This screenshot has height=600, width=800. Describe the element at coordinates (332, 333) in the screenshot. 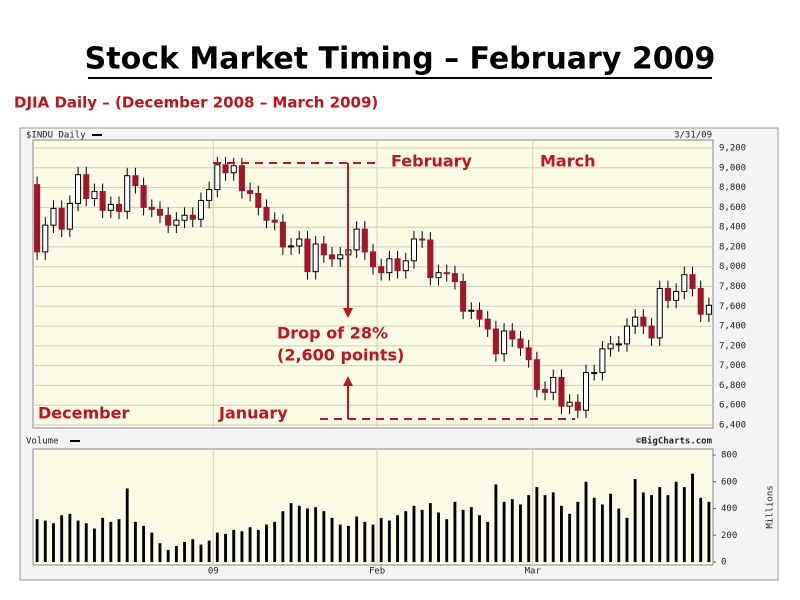

I see `annotation: Drop of 28%` at that location.